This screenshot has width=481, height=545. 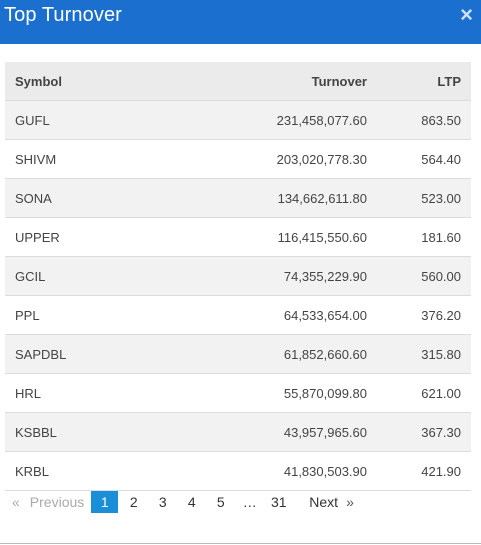 What do you see at coordinates (421, 354) in the screenshot?
I see `ltp-cell: 315.80` at bounding box center [421, 354].